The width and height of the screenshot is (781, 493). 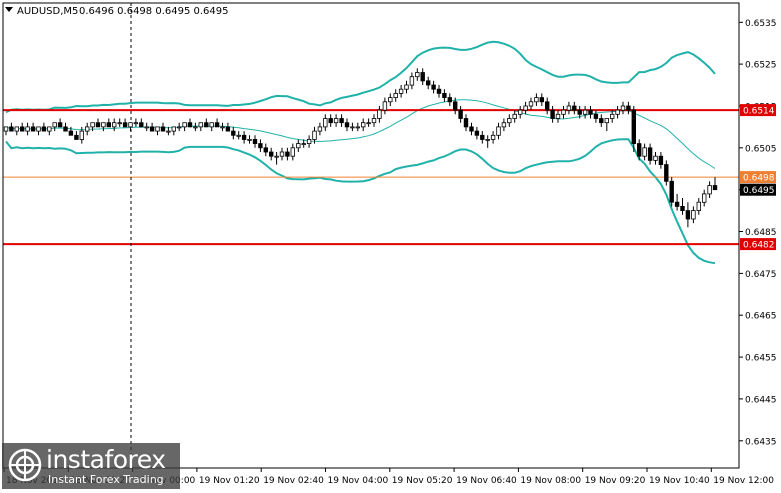 I want to click on time-tick-label: 19 Nov 12:00, so click(x=743, y=481).